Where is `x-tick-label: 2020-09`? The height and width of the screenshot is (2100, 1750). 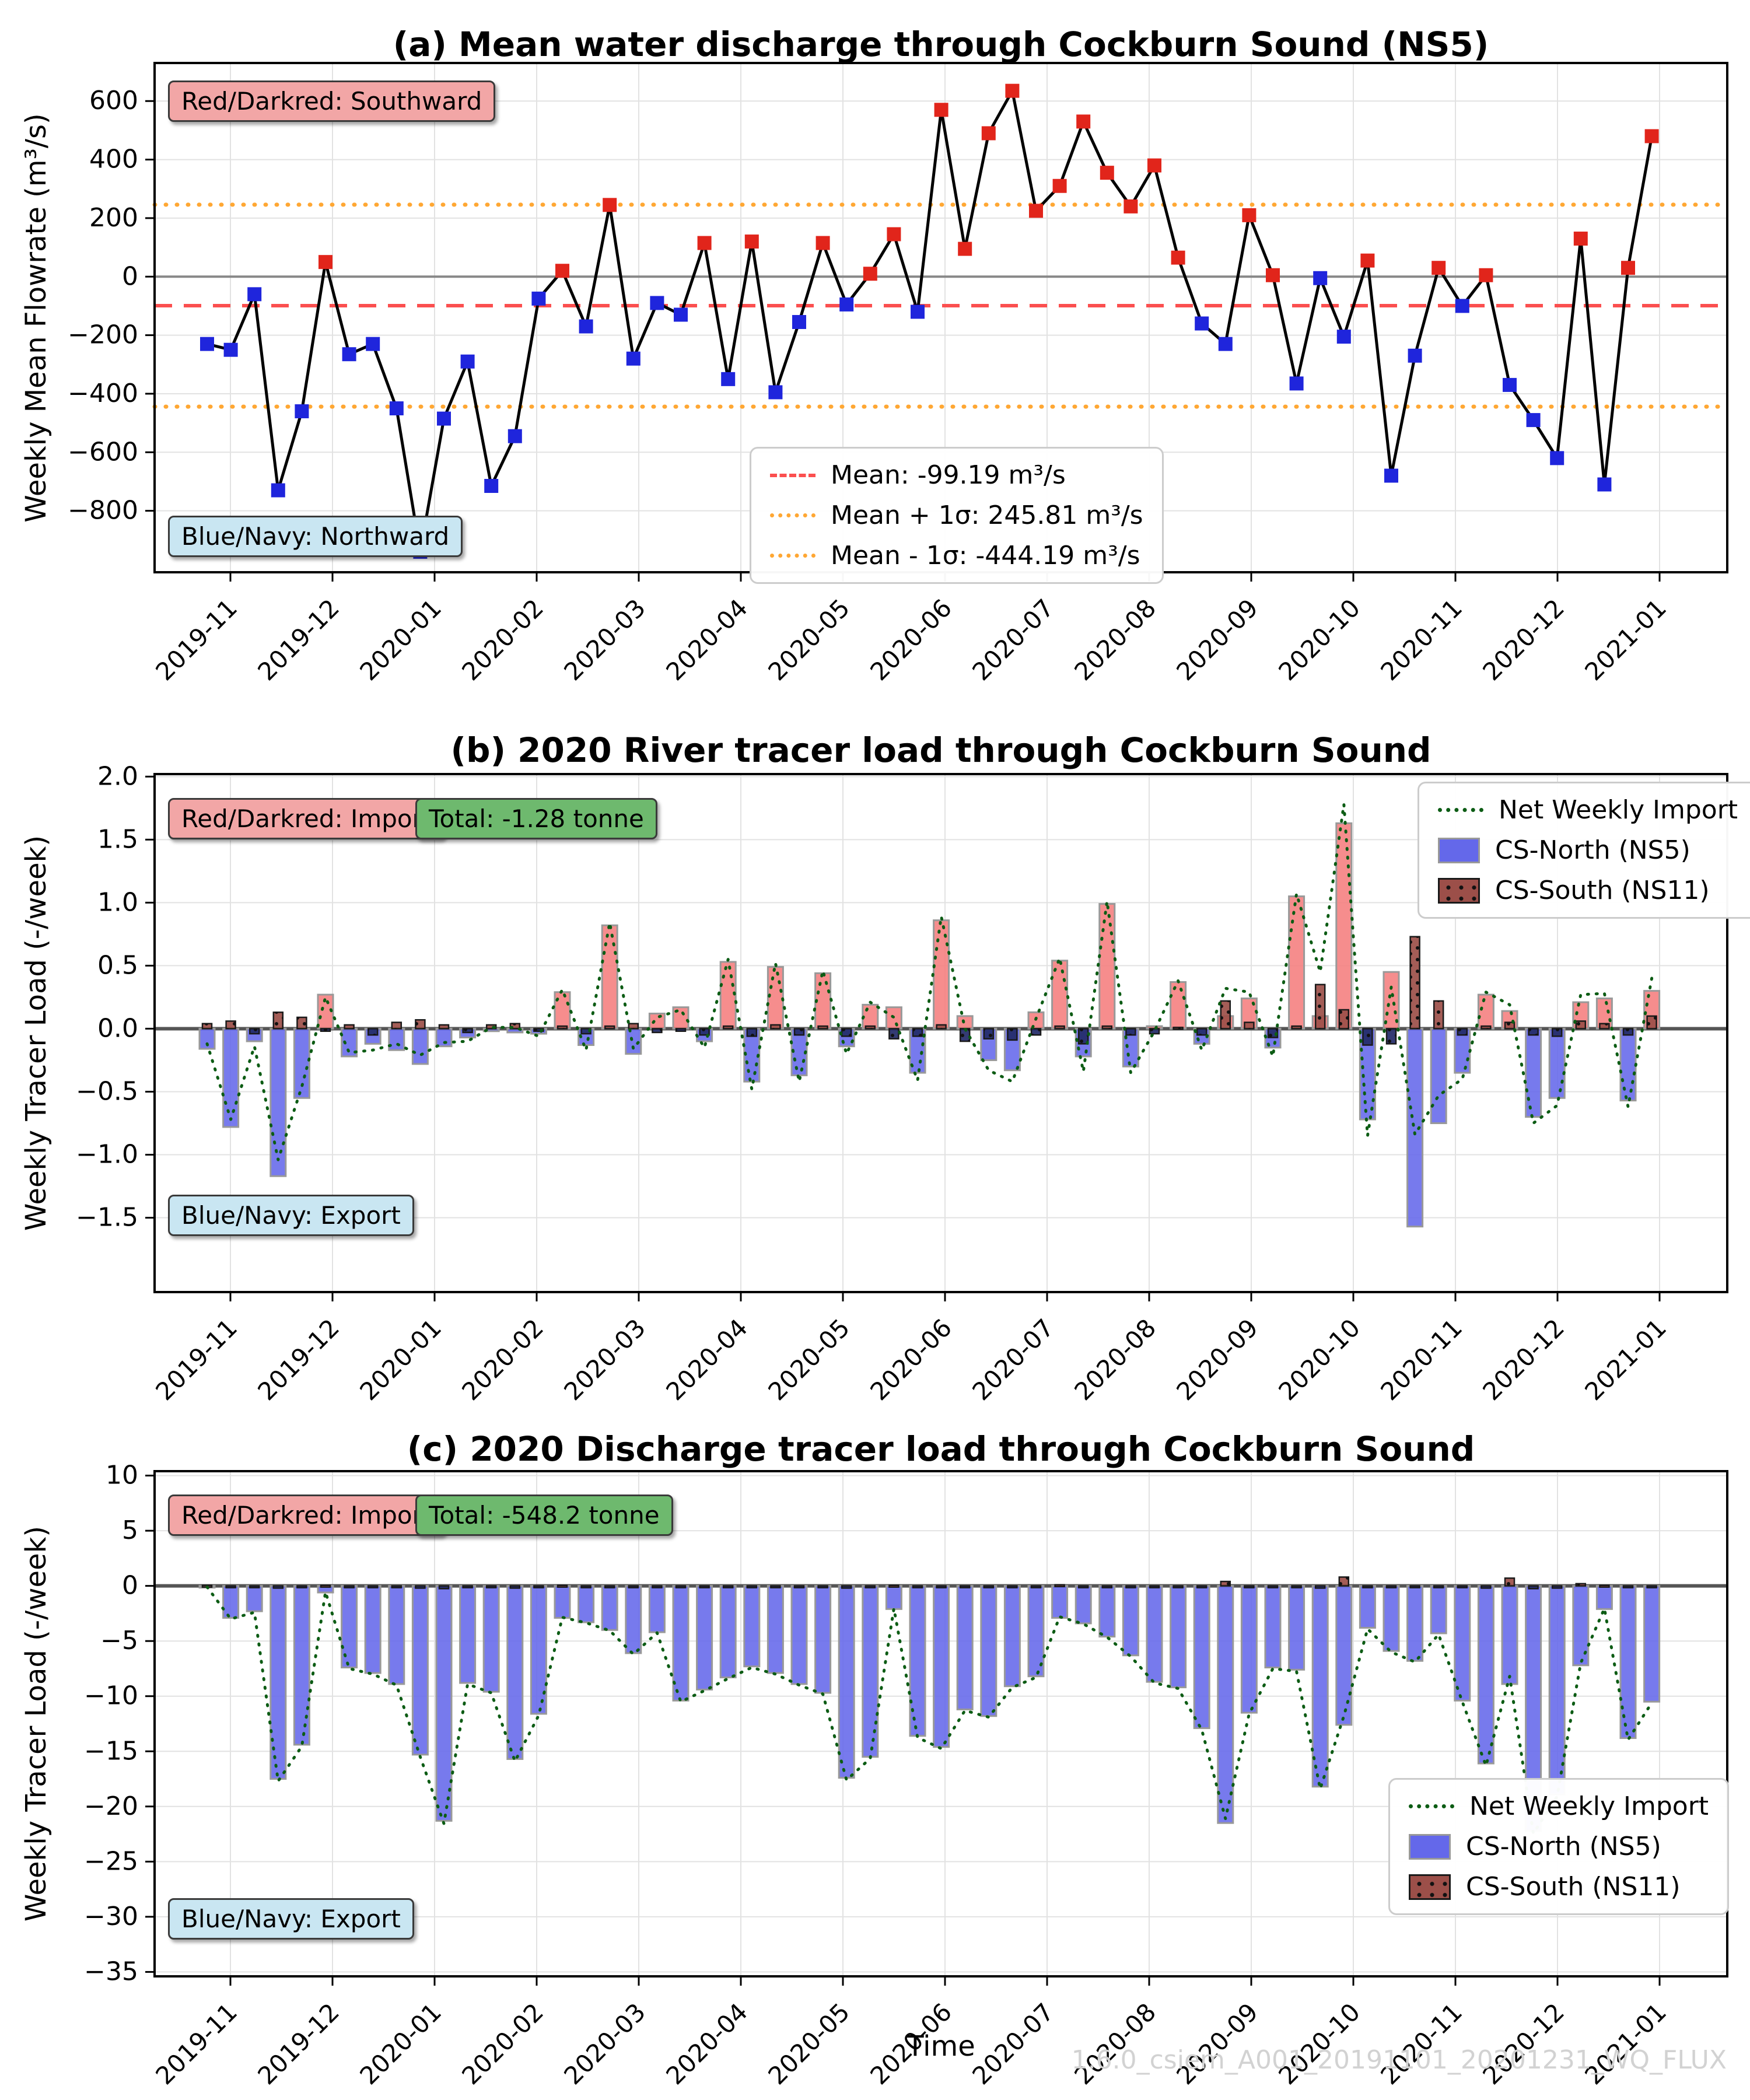
x-tick-label: 2020-09 is located at coordinates (1217, 2043).